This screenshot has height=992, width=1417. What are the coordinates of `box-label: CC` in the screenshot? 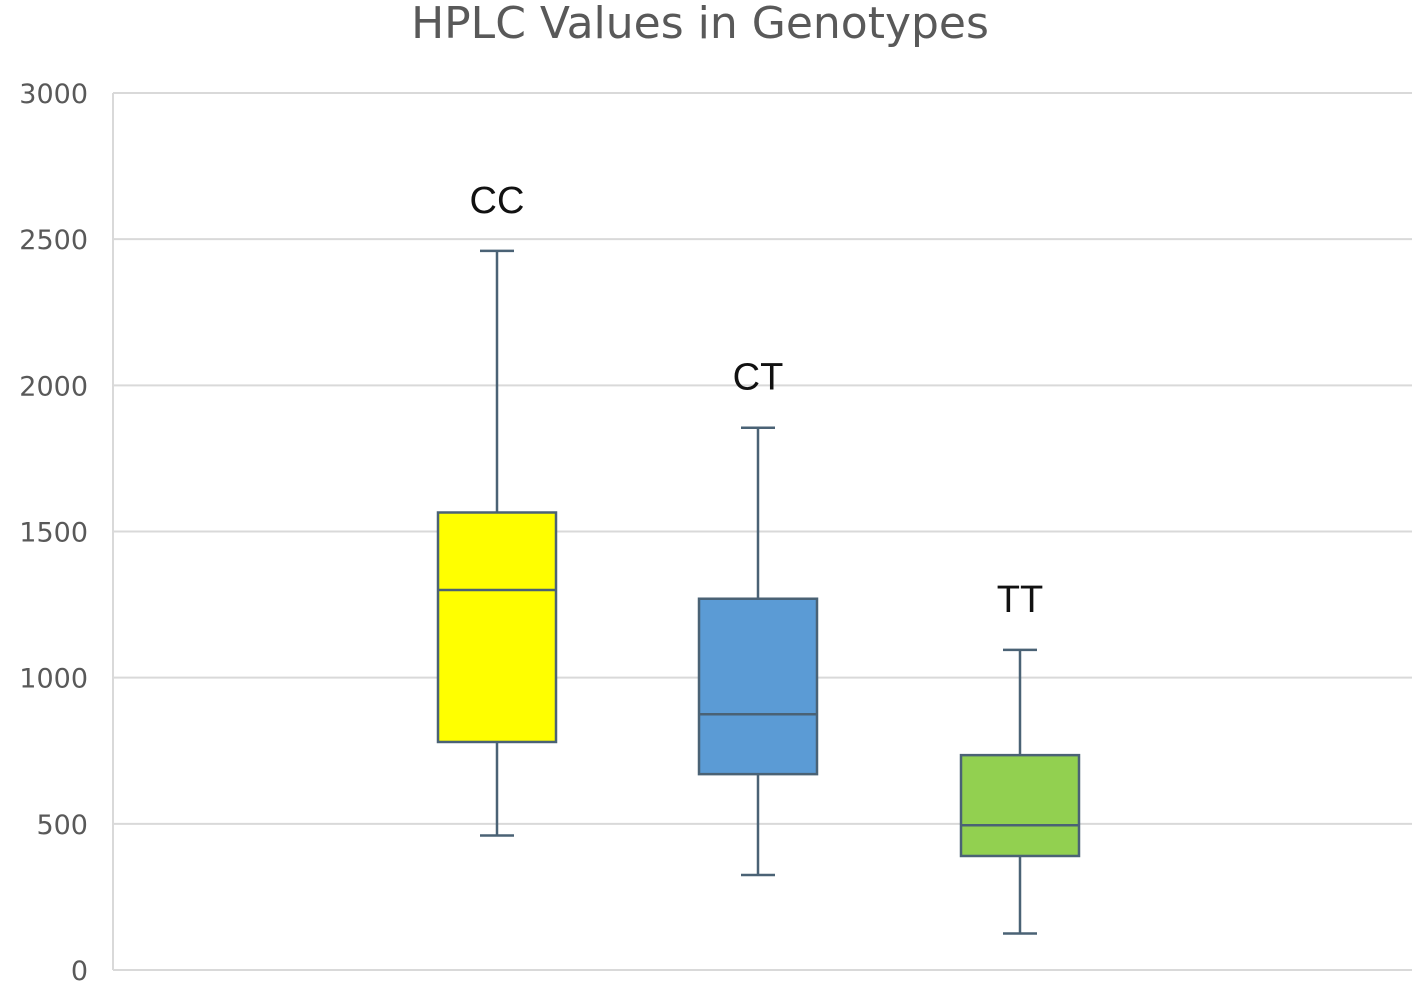 It's located at (497, 201).